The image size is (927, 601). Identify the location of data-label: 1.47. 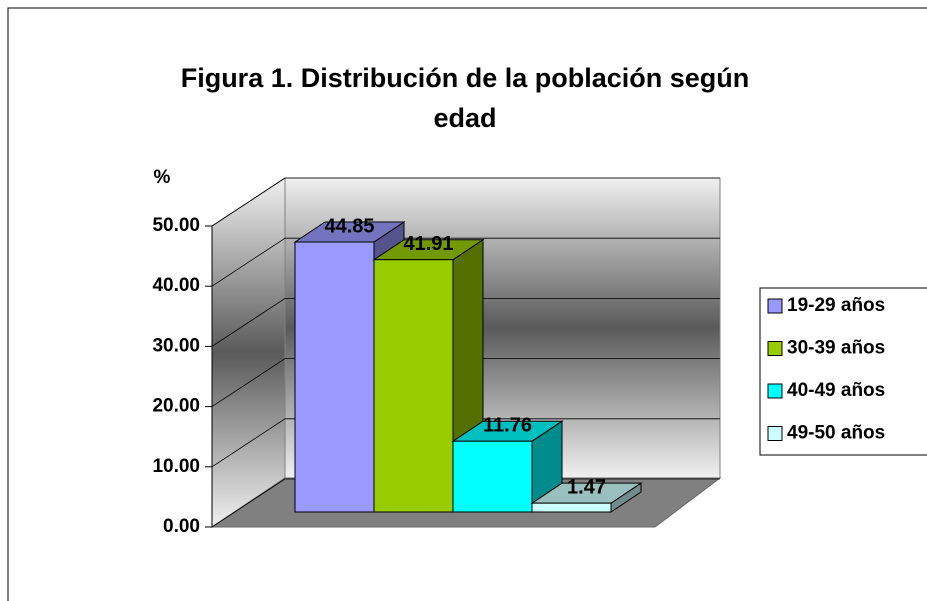
(586, 487).